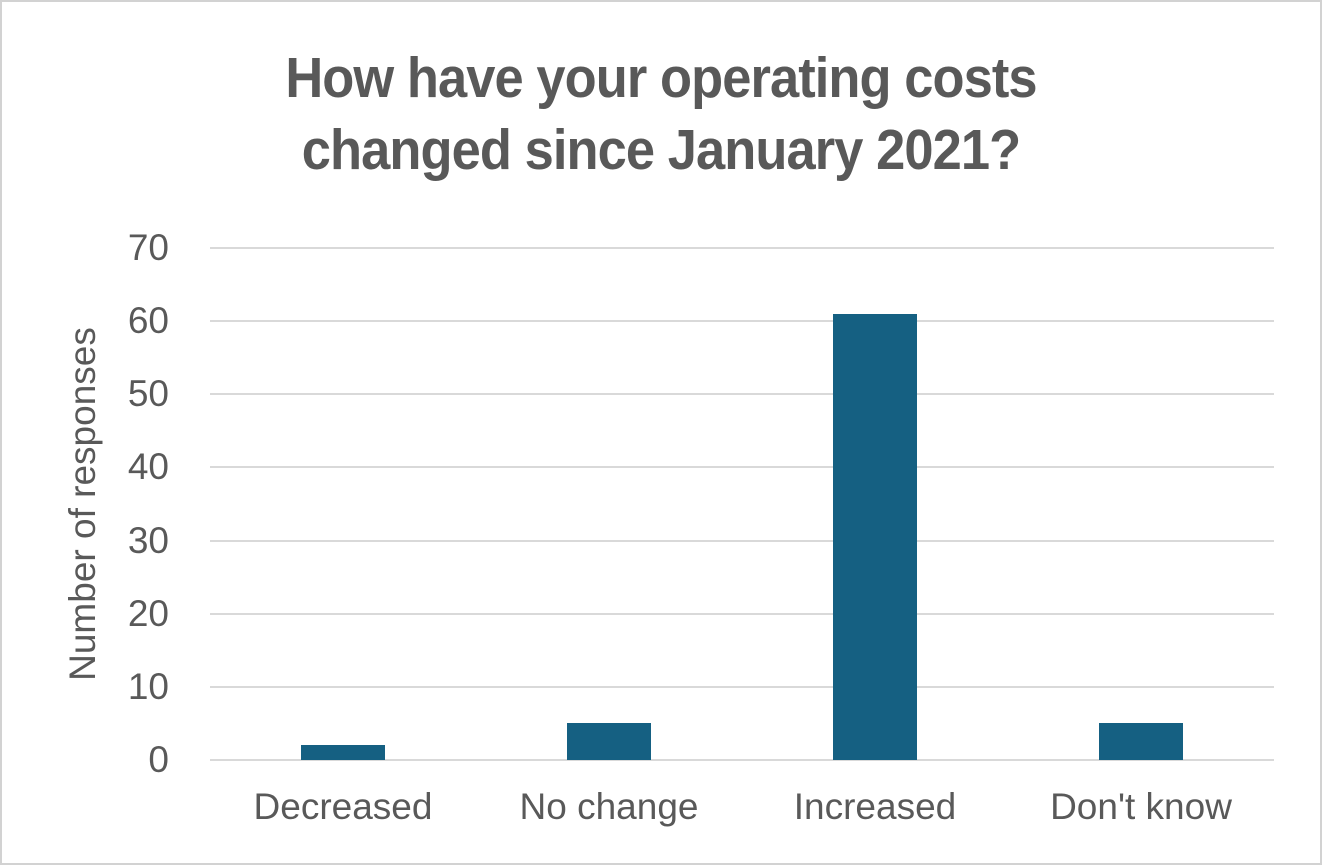 The height and width of the screenshot is (865, 1322). Describe the element at coordinates (148, 467) in the screenshot. I see `y-tick-label-40: 40` at that location.